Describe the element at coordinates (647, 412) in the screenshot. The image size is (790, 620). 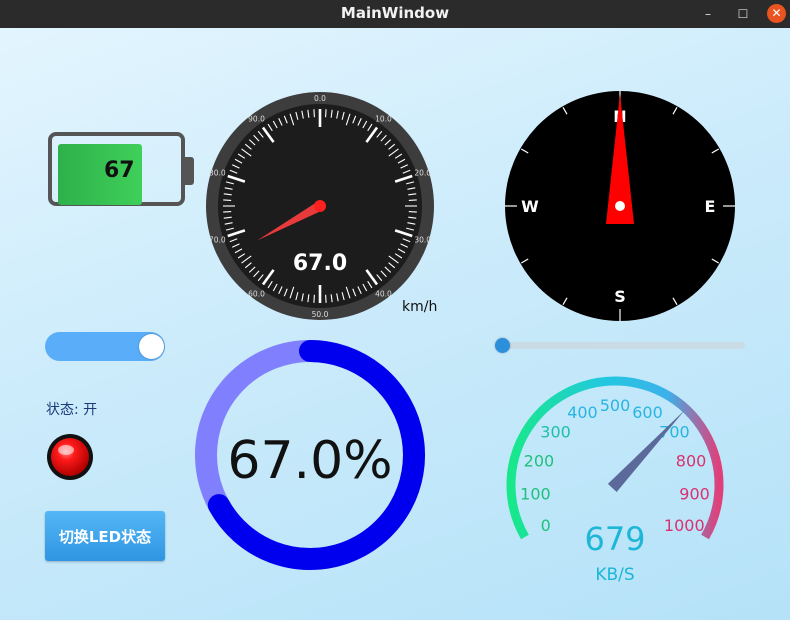
I see `network-gauge-tick-label: 600` at that location.